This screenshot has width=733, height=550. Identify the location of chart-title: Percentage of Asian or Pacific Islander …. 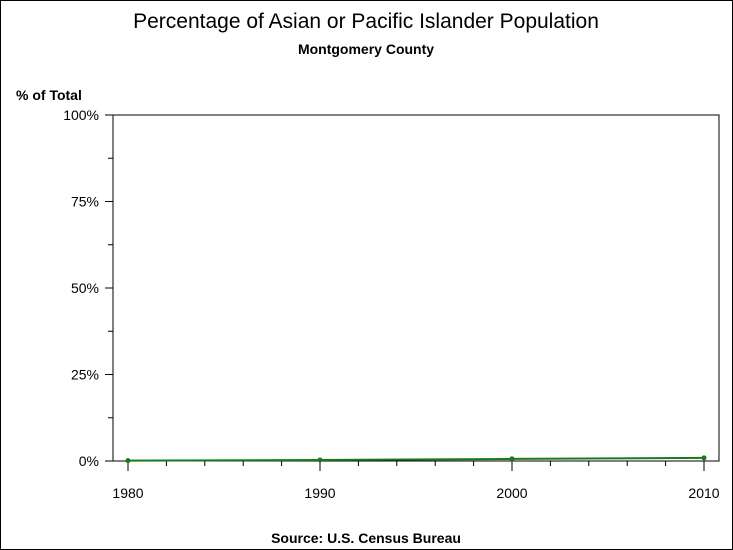
(366, 21).